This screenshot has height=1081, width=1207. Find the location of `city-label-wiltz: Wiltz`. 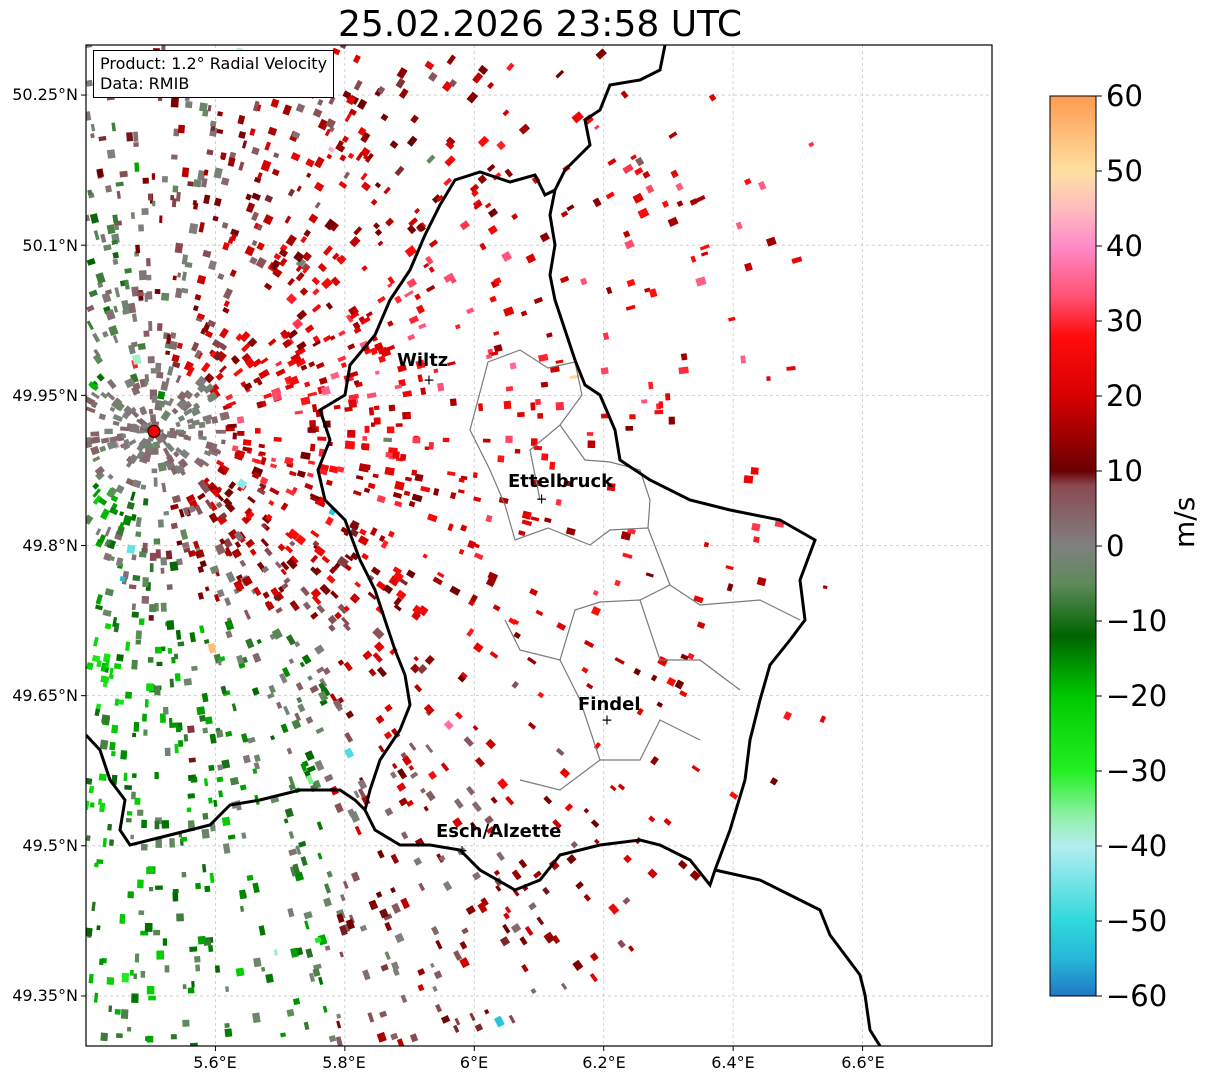

city-label-wiltz: Wiltz is located at coordinates (423, 360).